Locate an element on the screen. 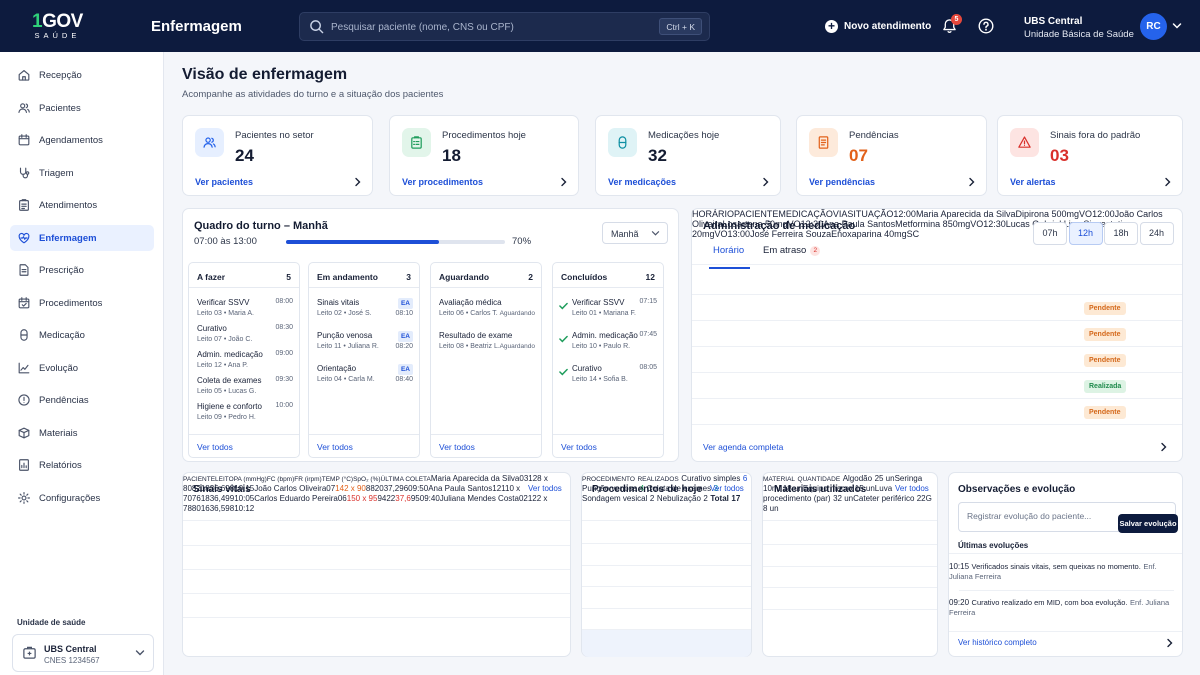 Image resolution: width=1200 pixels, height=675 pixels. sidebar-item-12: Relatórios is located at coordinates (82, 465).